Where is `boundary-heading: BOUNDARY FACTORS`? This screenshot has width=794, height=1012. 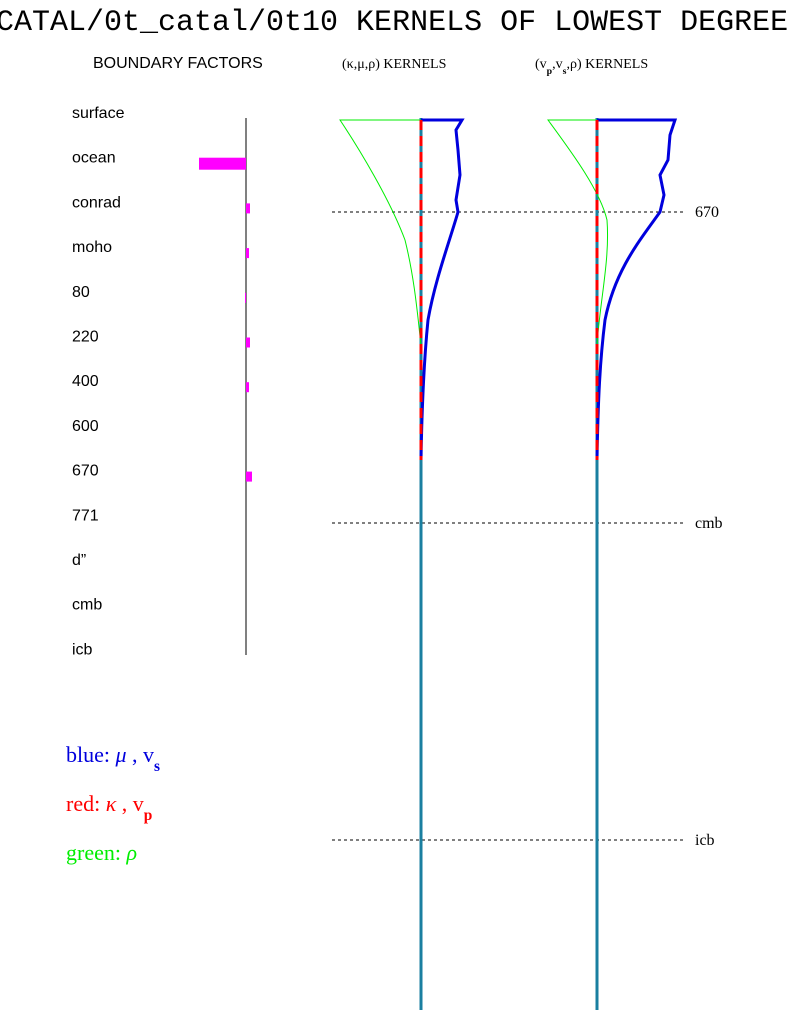
boundary-heading: BOUNDARY FACTORS is located at coordinates (178, 63).